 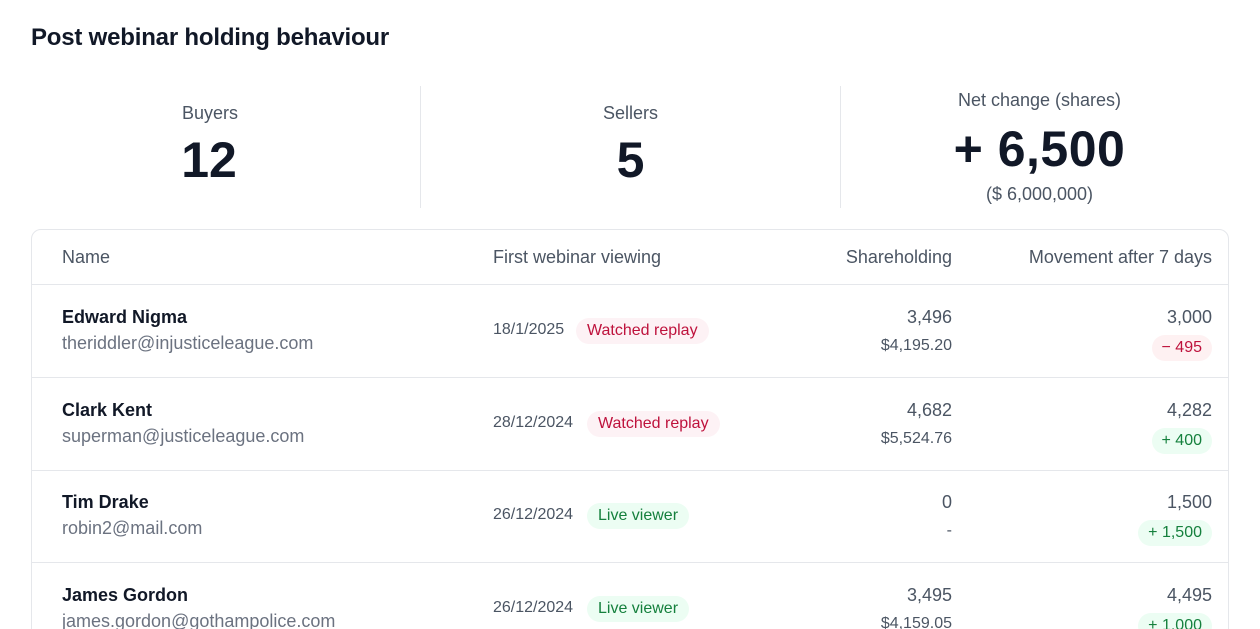 What do you see at coordinates (1189, 410) in the screenshot?
I see `movement-value: 4,282` at bounding box center [1189, 410].